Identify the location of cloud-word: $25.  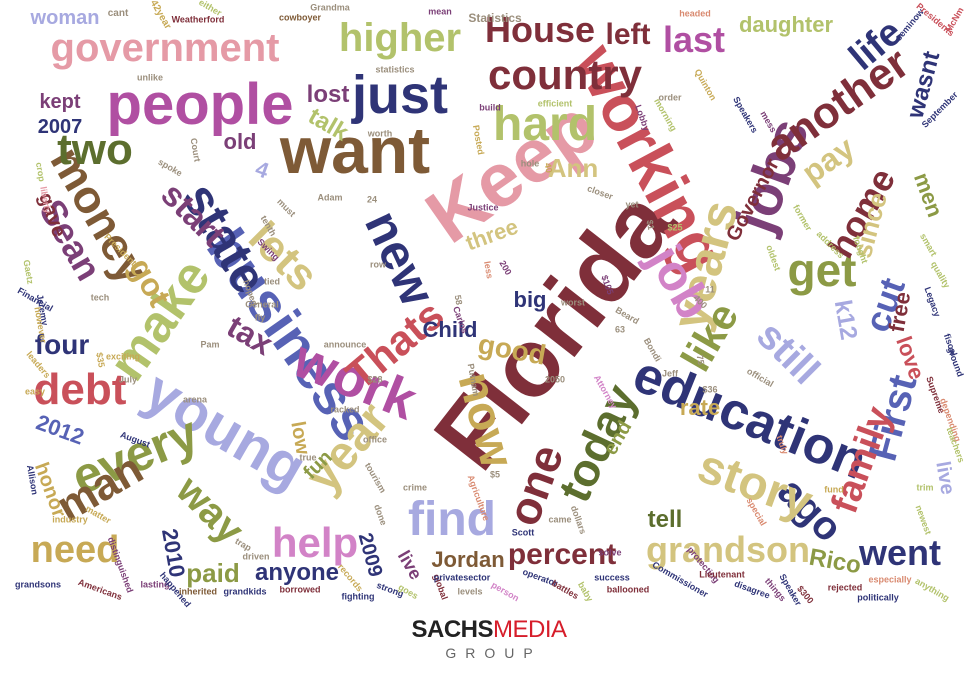
(675, 227).